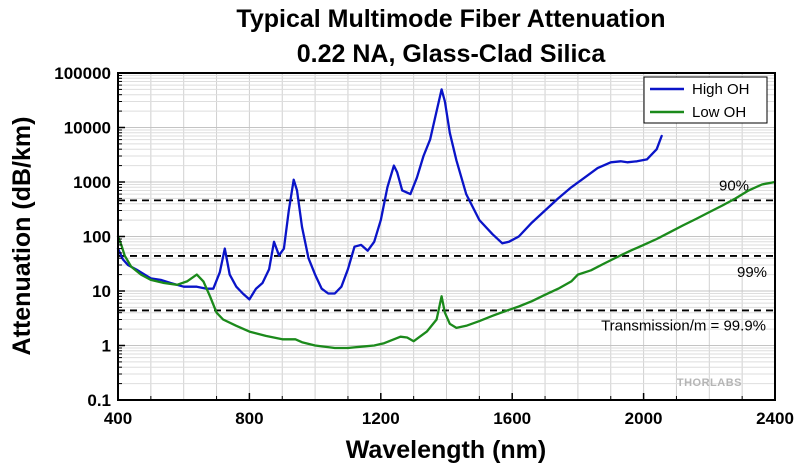 The height and width of the screenshot is (469, 800). What do you see at coordinates (106, 346) in the screenshot?
I see `y-tick-label: 1` at bounding box center [106, 346].